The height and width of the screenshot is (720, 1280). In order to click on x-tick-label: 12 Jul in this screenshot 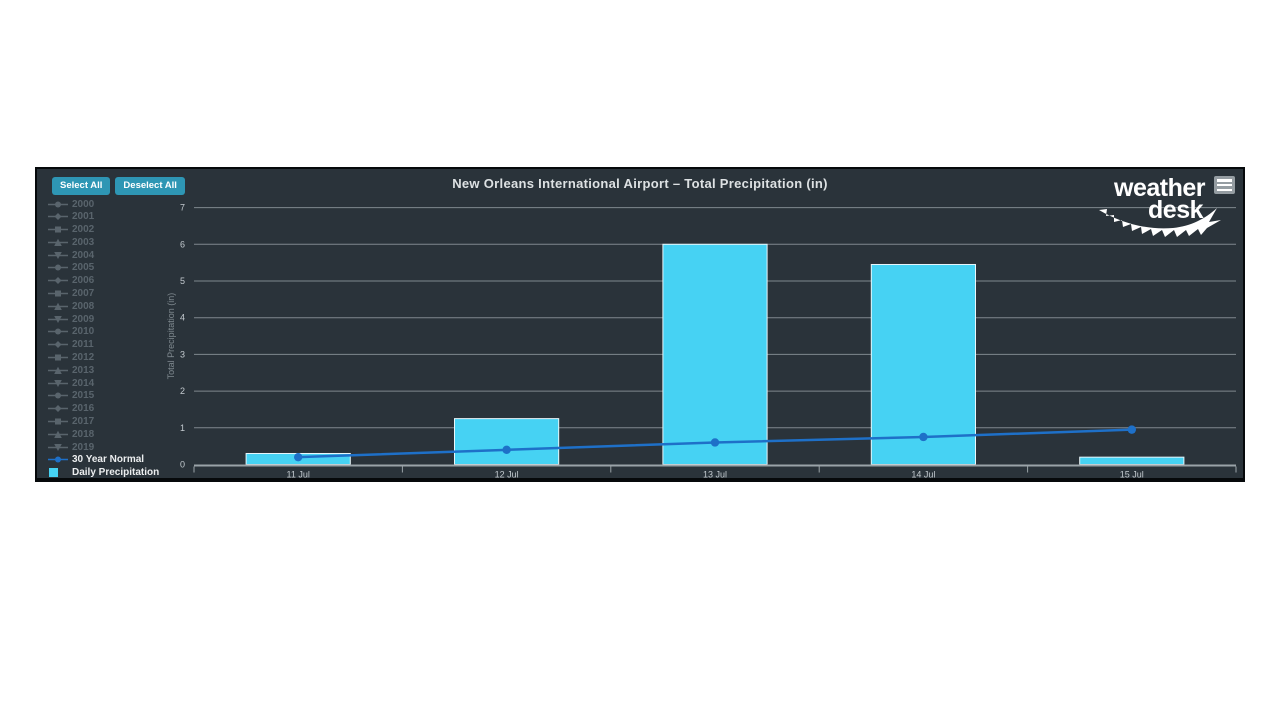, I will do `click(507, 474)`.